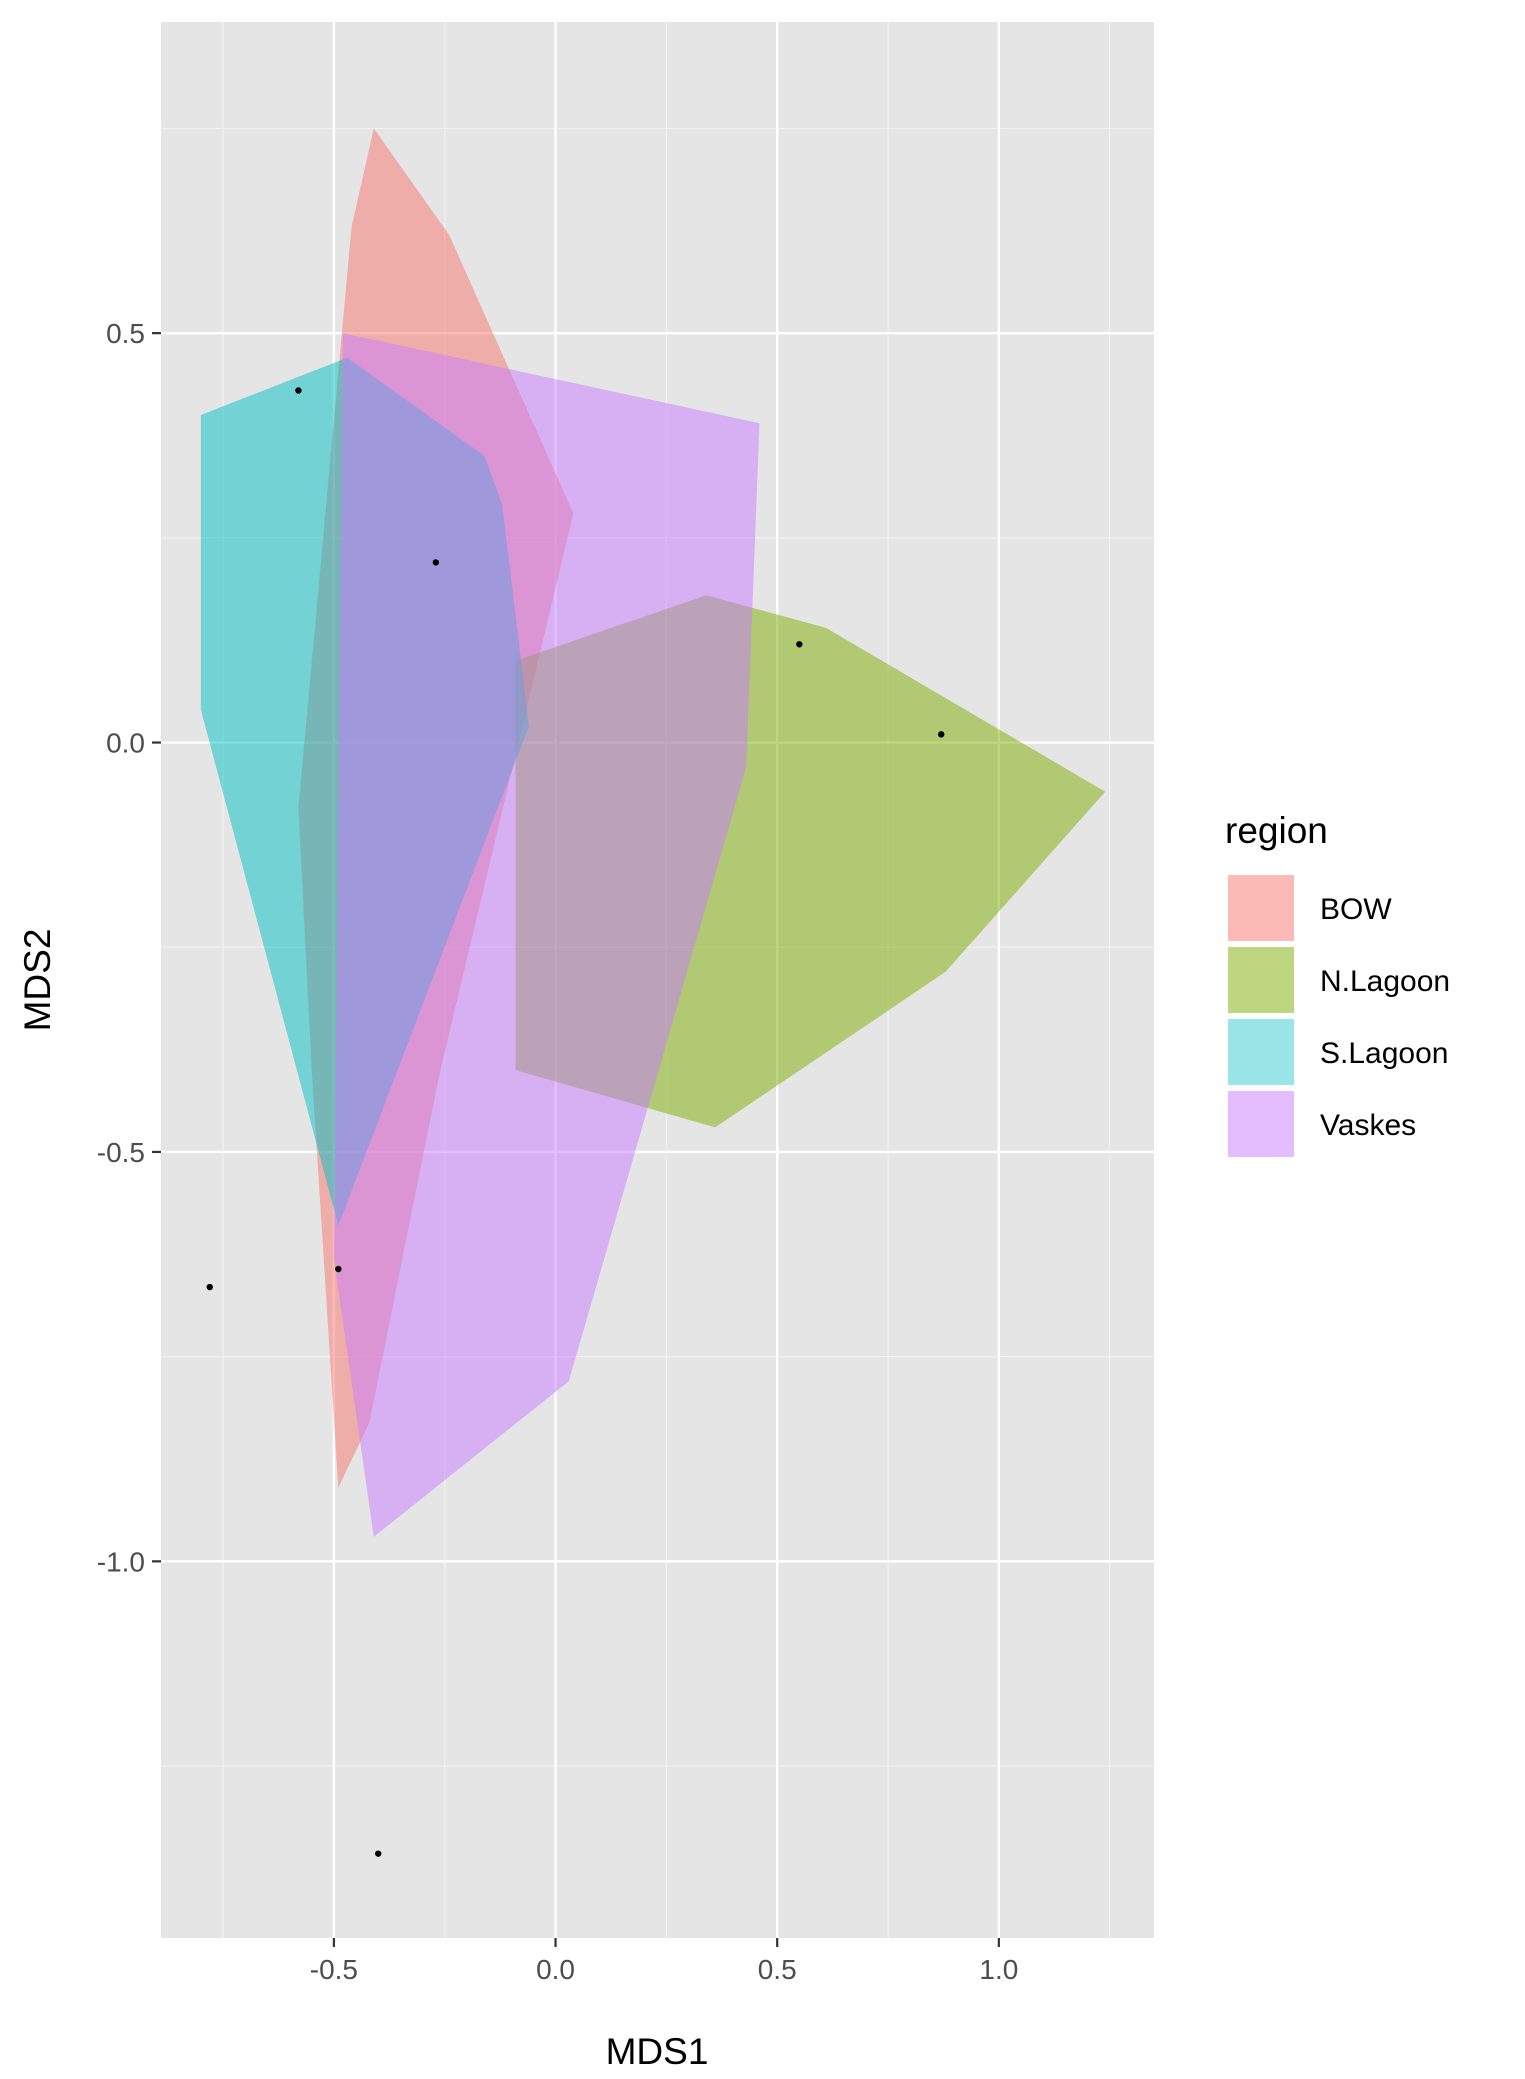 The height and width of the screenshot is (2079, 1525). Describe the element at coordinates (1261, 908) in the screenshot. I see `legend-key-bow` at that location.